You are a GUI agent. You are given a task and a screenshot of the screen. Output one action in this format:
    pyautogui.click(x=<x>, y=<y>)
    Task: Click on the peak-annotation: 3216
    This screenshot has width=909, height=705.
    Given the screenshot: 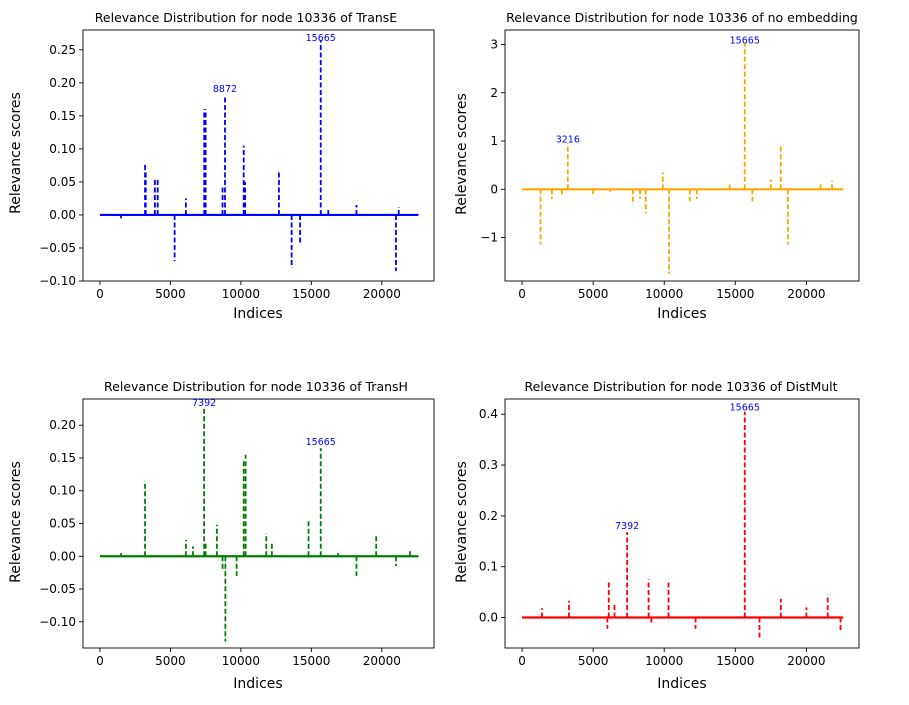 What is the action you would take?
    pyautogui.click(x=568, y=139)
    